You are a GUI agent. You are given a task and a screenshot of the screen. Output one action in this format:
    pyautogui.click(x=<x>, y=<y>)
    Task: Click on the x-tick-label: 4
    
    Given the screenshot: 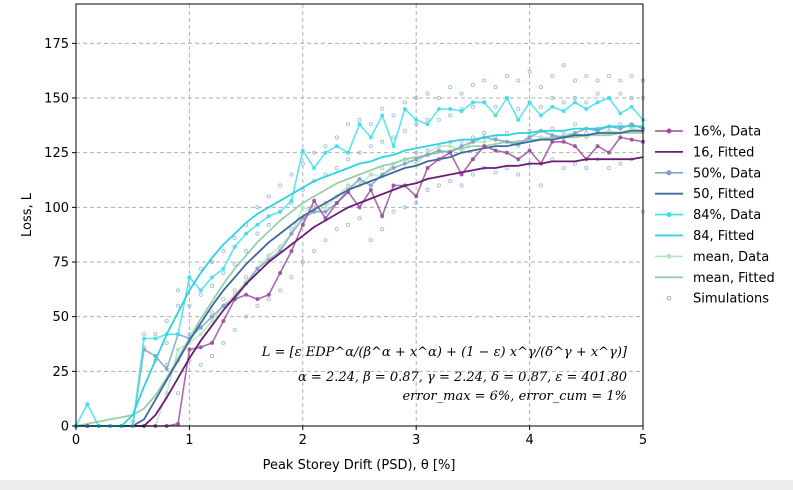 What is the action you would take?
    pyautogui.click(x=529, y=440)
    